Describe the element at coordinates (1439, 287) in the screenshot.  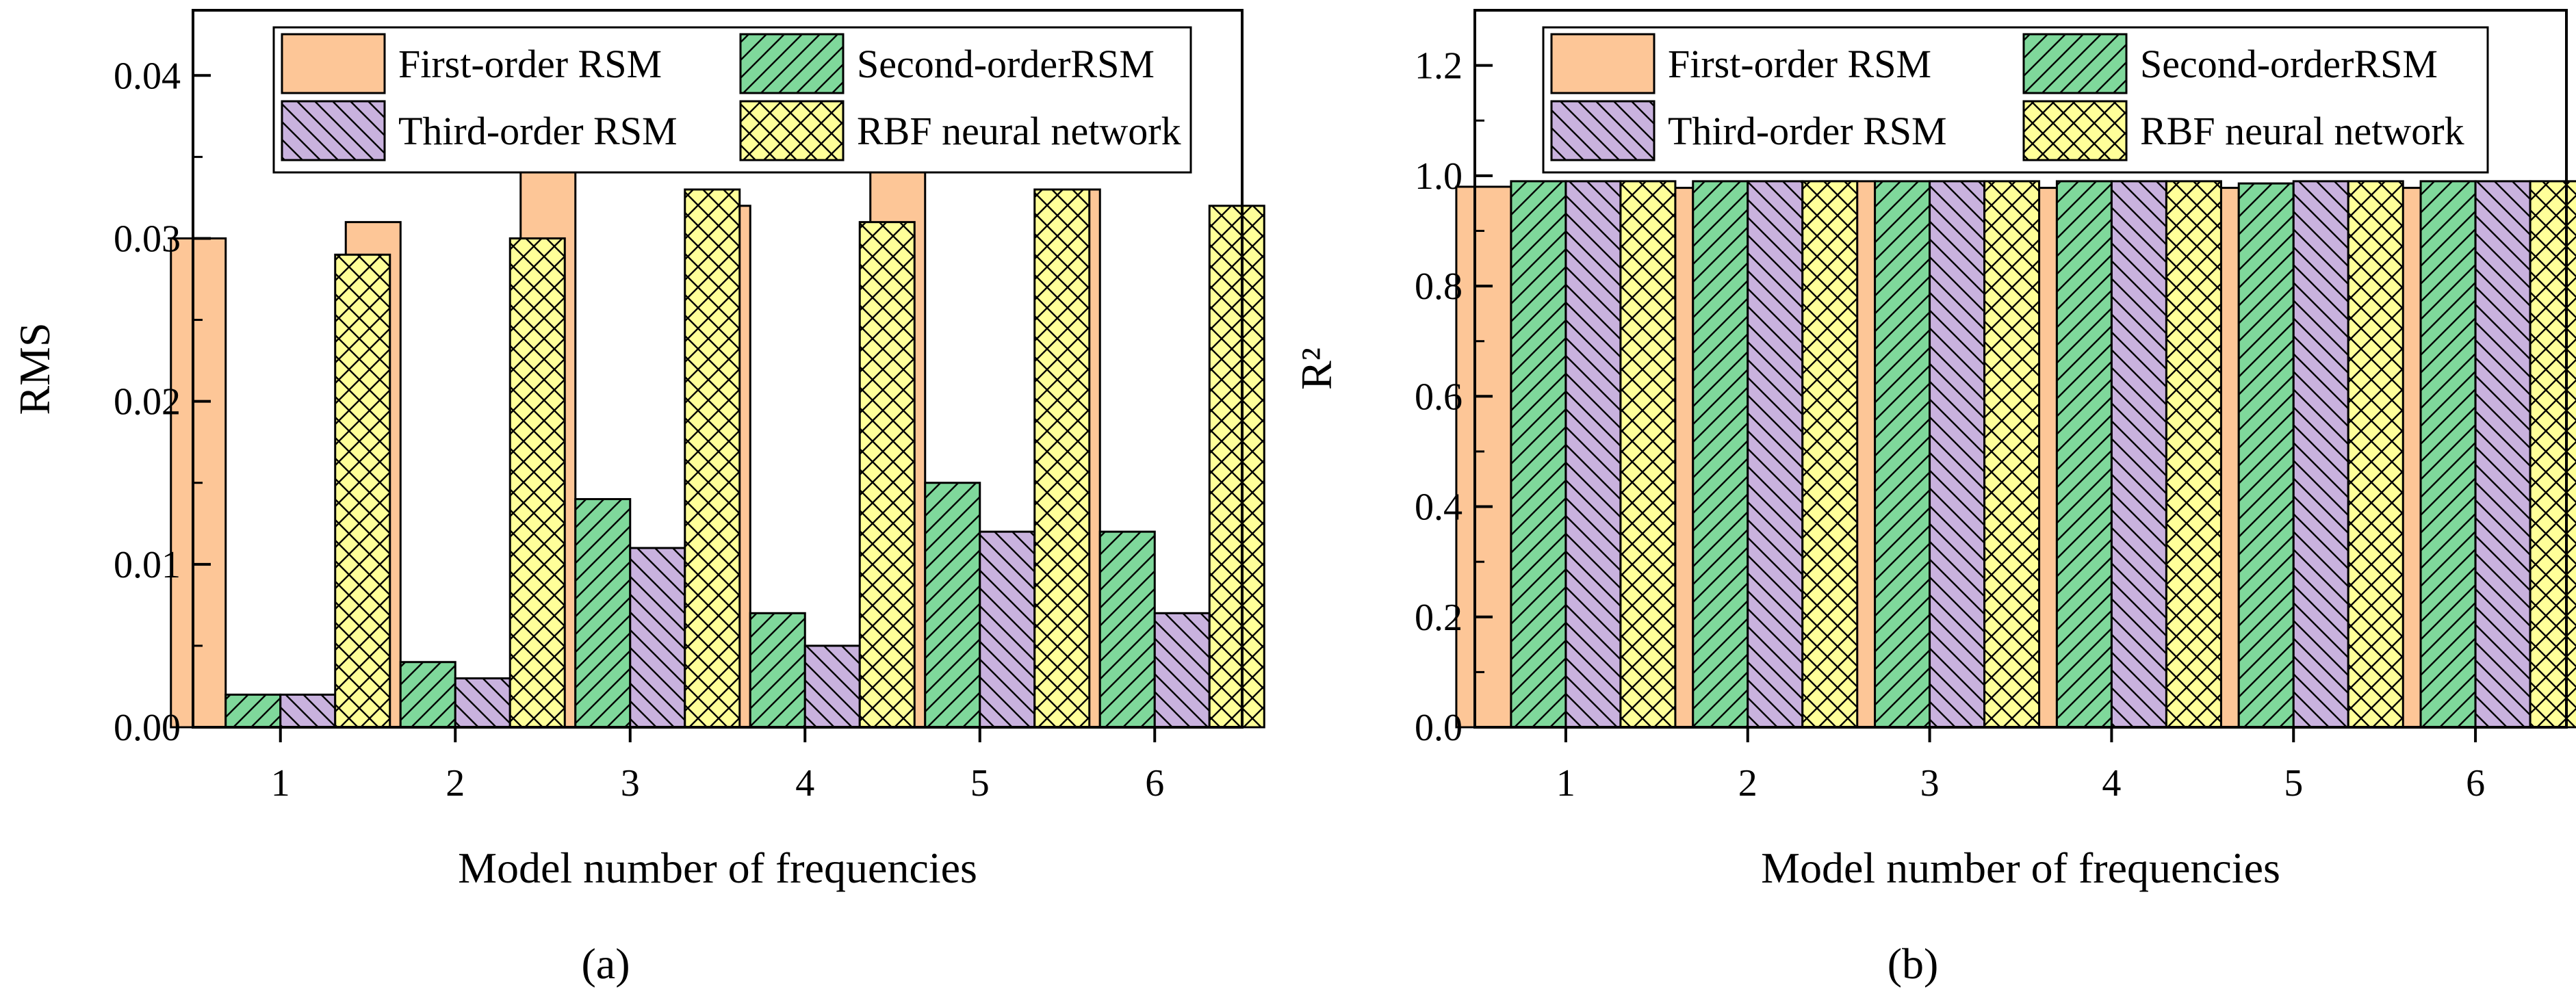
I see `y-tick-label: 0.8` at that location.